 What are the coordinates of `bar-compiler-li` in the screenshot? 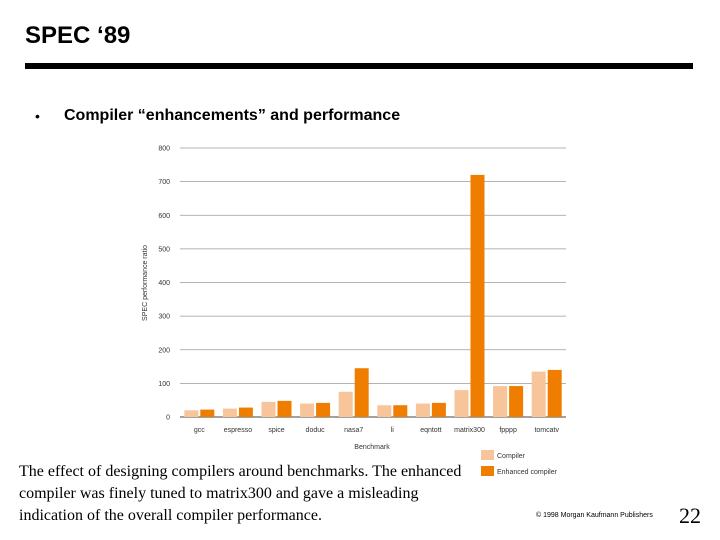 It's located at (384, 411).